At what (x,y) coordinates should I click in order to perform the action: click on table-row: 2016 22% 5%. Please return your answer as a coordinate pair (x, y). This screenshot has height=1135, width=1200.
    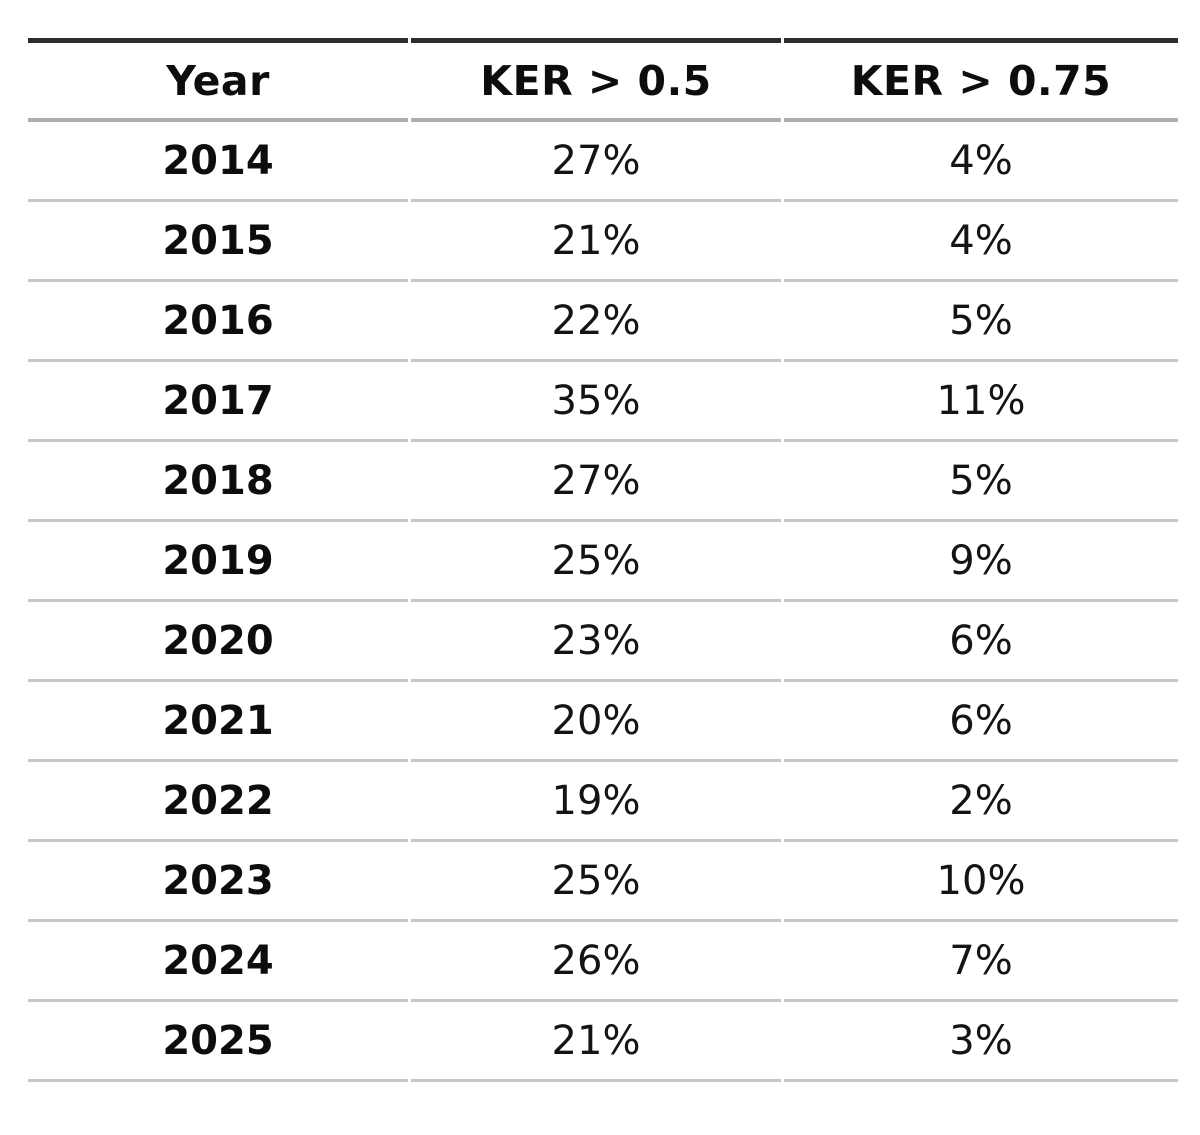
    Looking at the image, I should click on (603, 322).